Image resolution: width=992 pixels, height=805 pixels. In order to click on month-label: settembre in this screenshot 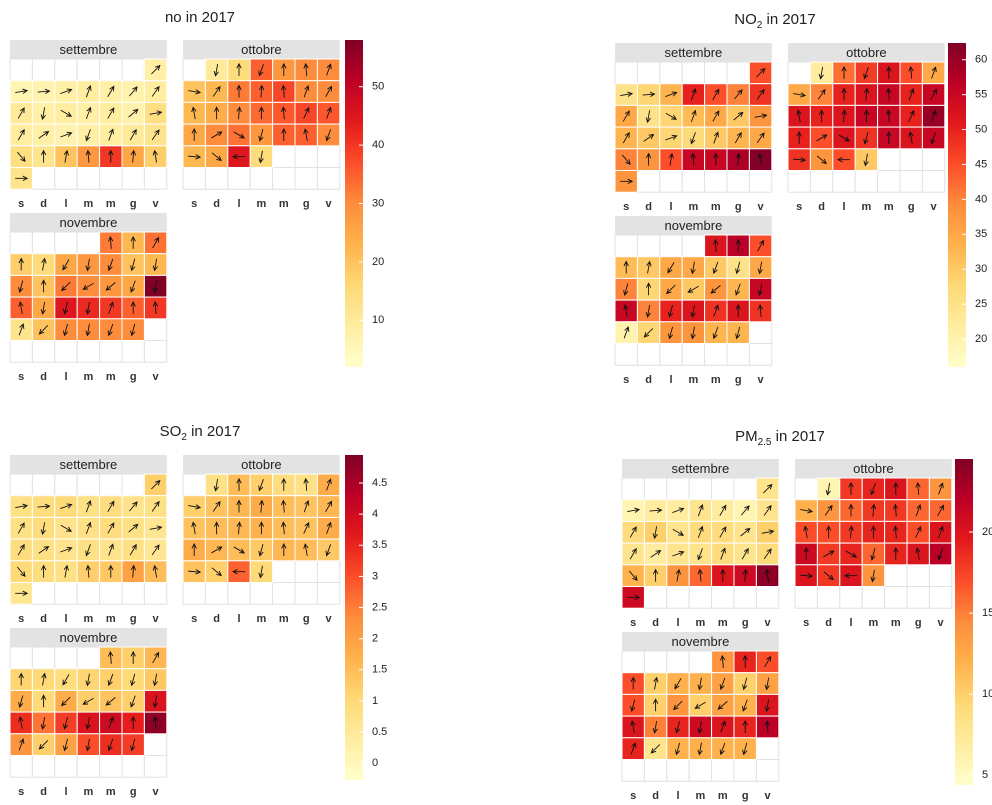, I will do `click(88, 49)`.